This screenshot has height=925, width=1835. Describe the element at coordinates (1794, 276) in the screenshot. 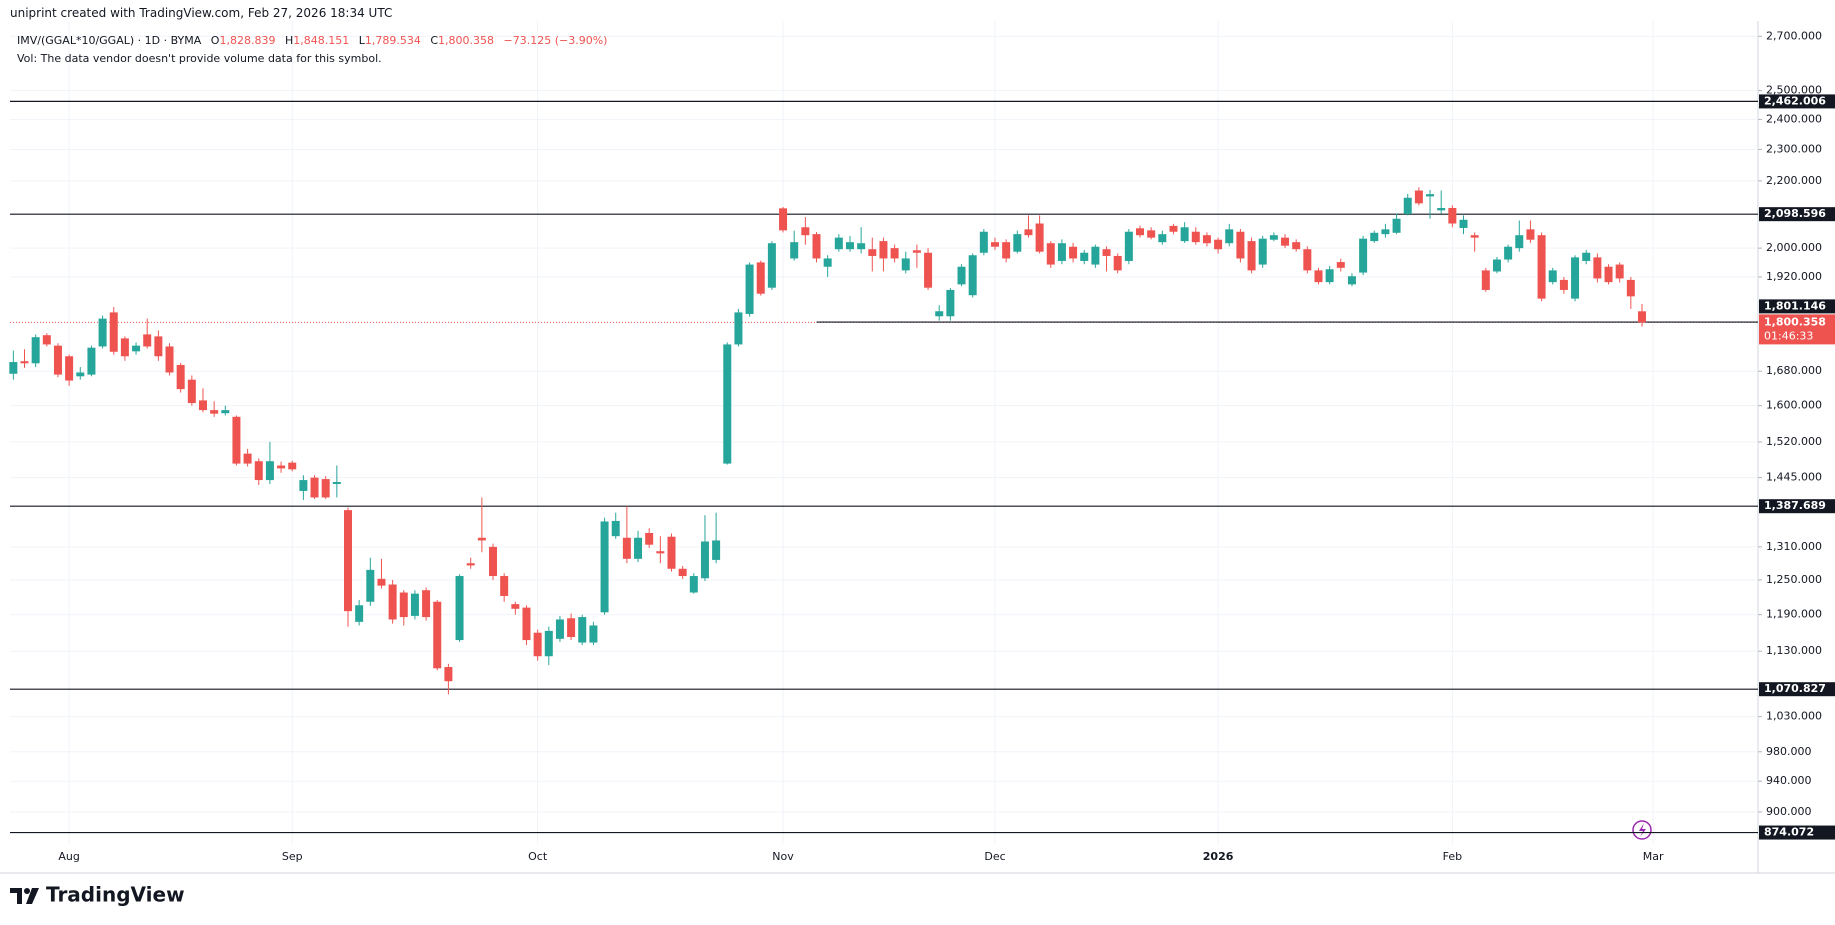

I see `y-tick-label: 1,920.000` at that location.